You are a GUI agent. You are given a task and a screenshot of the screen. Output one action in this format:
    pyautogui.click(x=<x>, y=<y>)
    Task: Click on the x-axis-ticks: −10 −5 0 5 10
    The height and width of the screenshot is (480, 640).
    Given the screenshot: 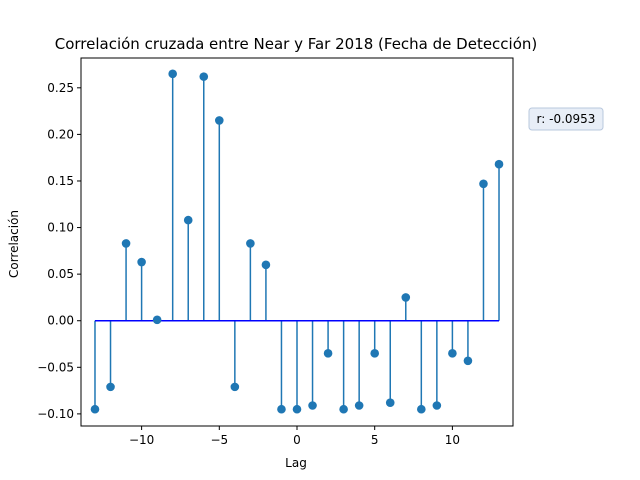 What is the action you would take?
    pyautogui.click(x=294, y=436)
    